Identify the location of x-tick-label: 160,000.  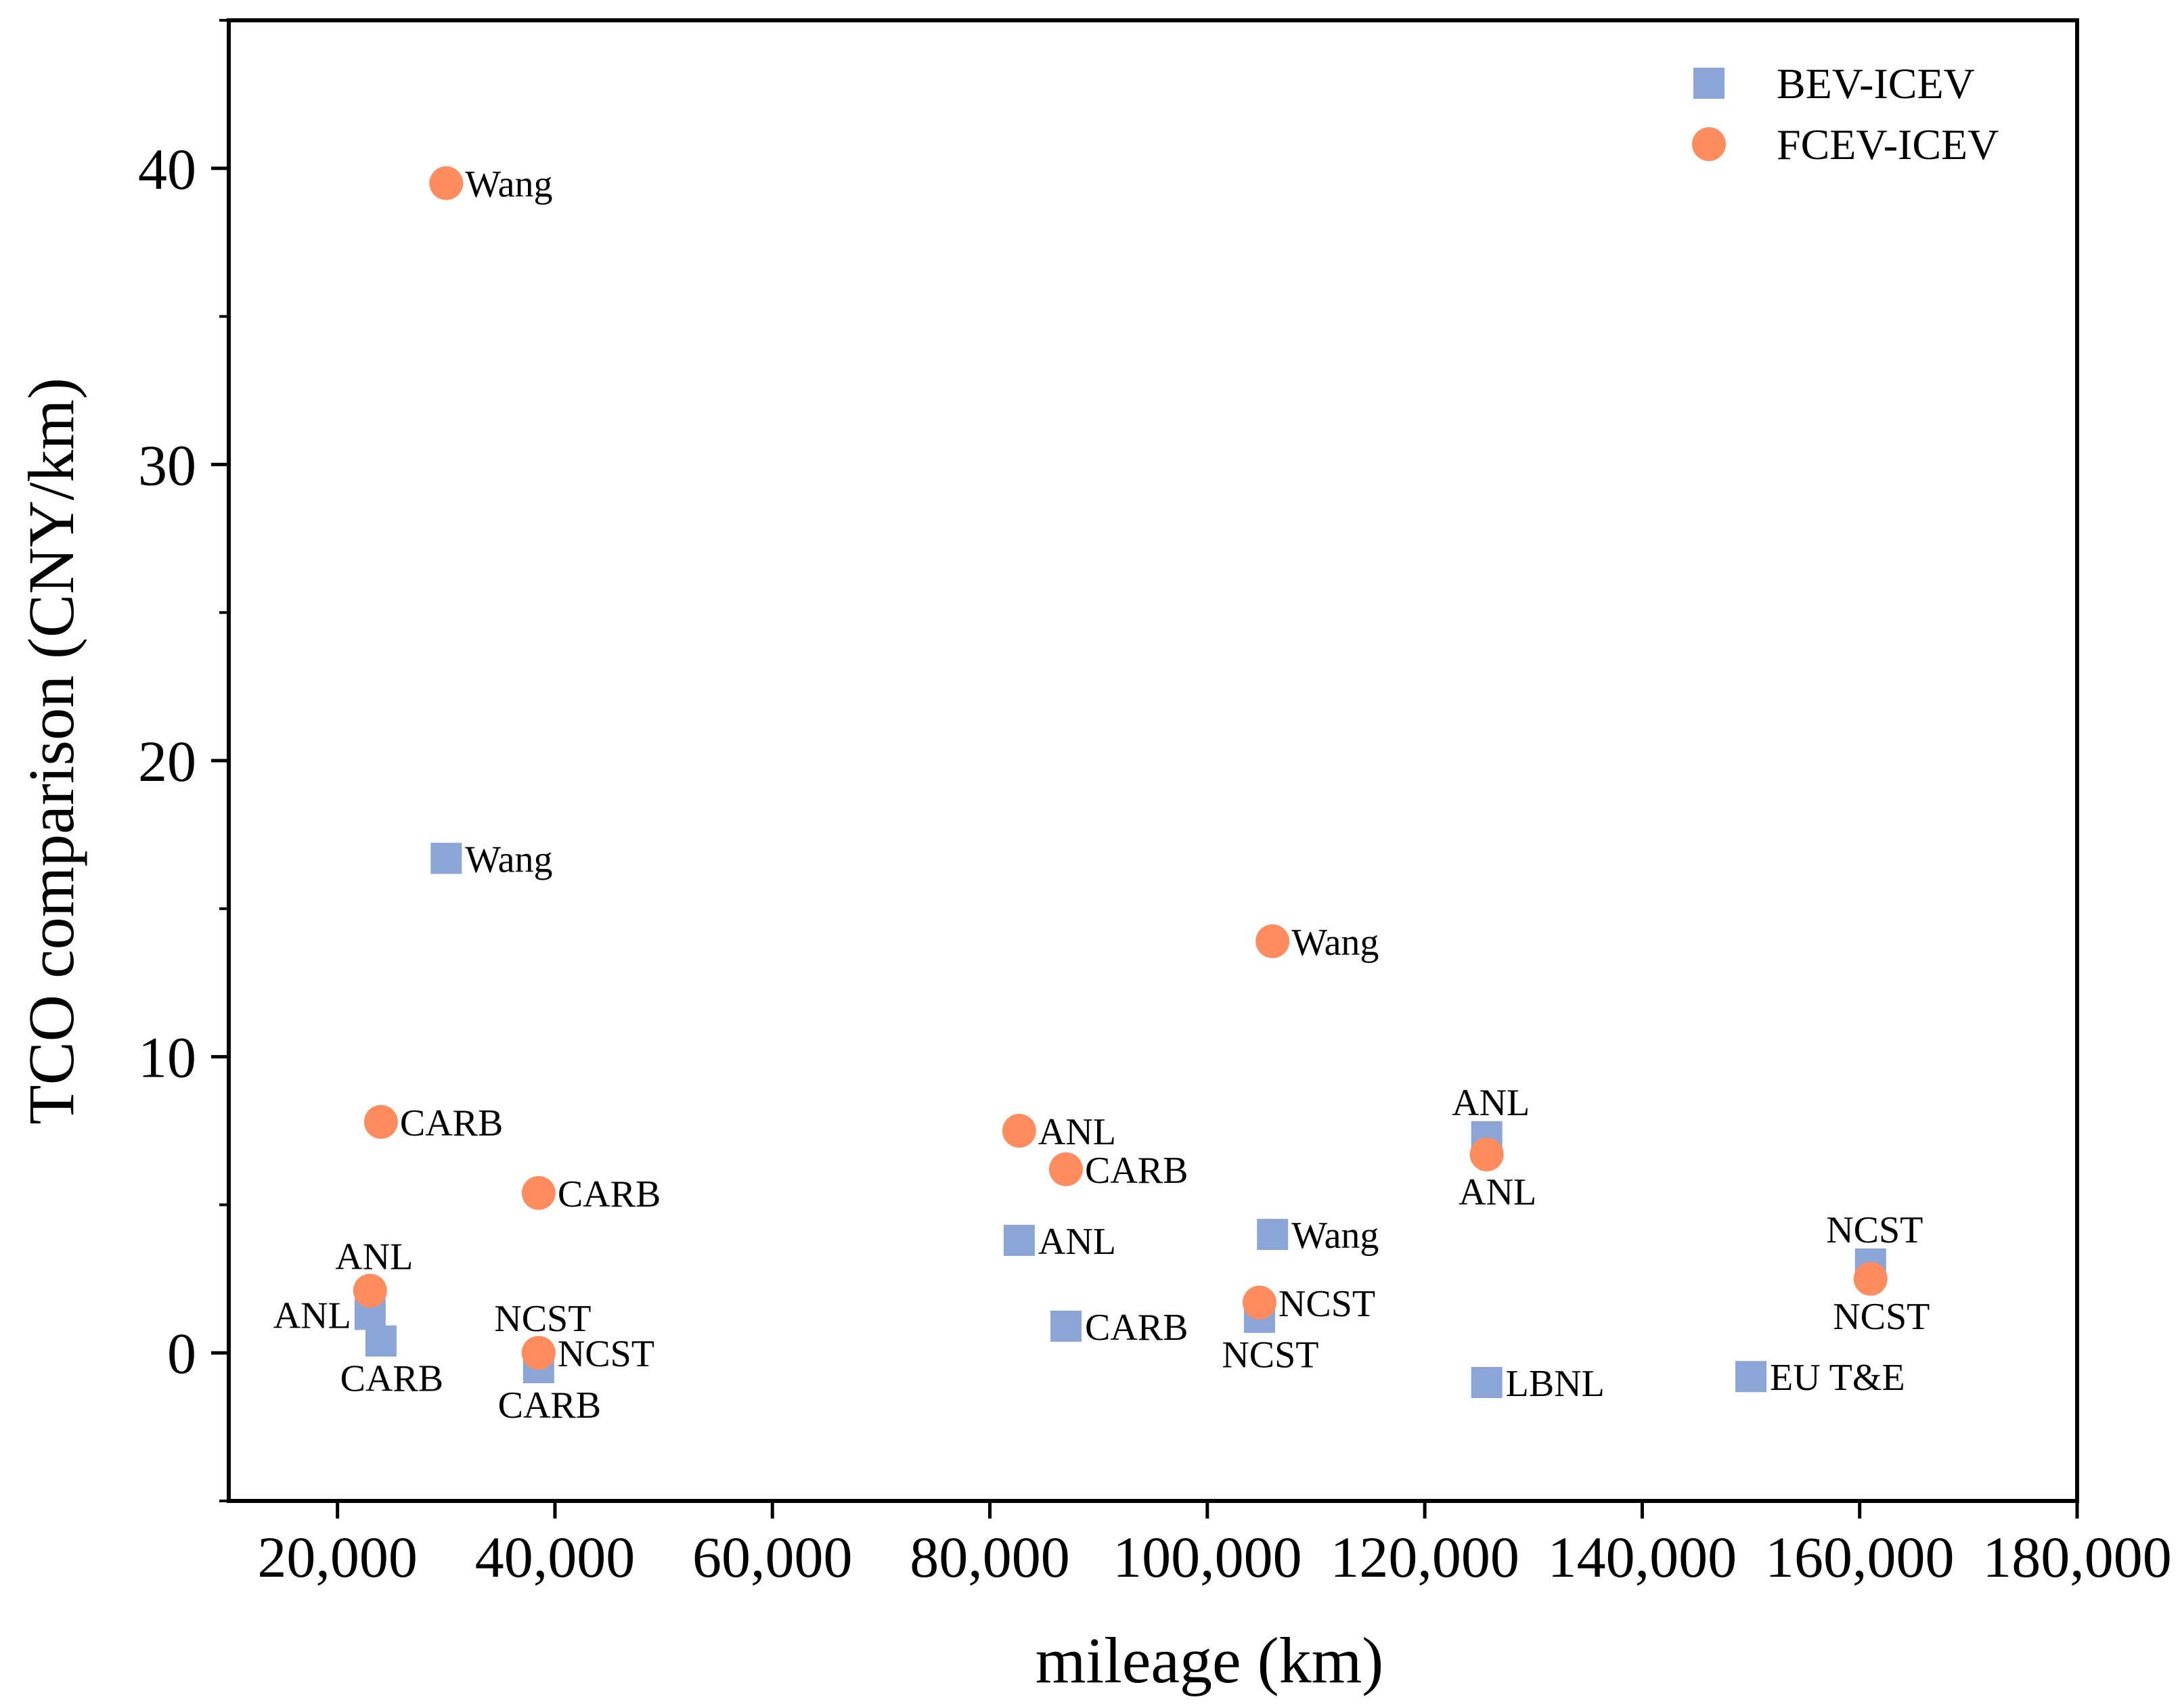
(1860, 1557).